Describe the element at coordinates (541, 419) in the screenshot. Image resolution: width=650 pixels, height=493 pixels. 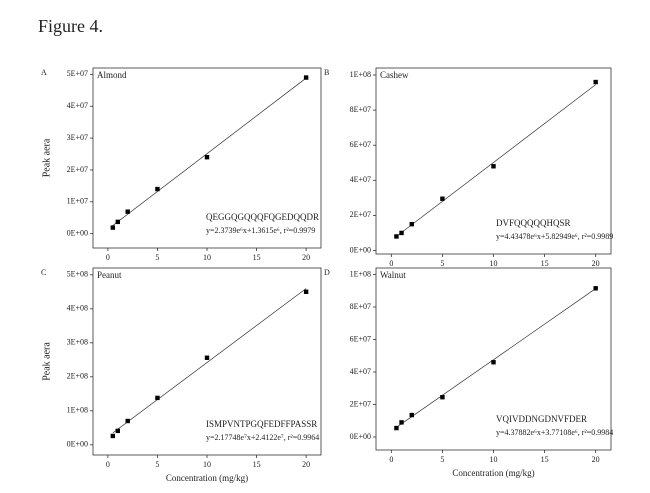
I see `peptide-sequence: VQIVDDNGDNVFDER` at that location.